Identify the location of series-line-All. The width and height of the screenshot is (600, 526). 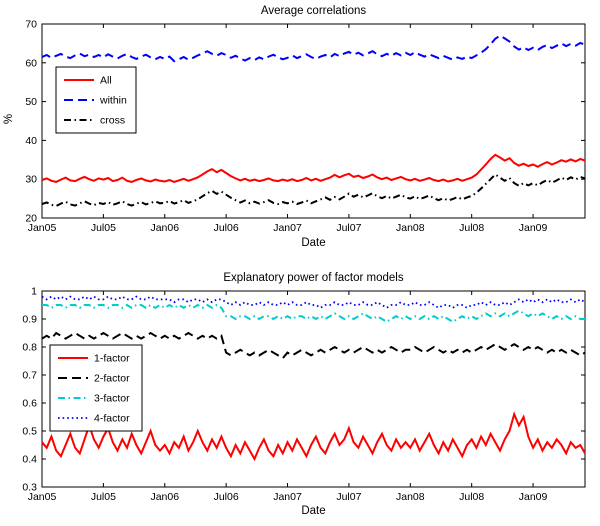
(313, 168).